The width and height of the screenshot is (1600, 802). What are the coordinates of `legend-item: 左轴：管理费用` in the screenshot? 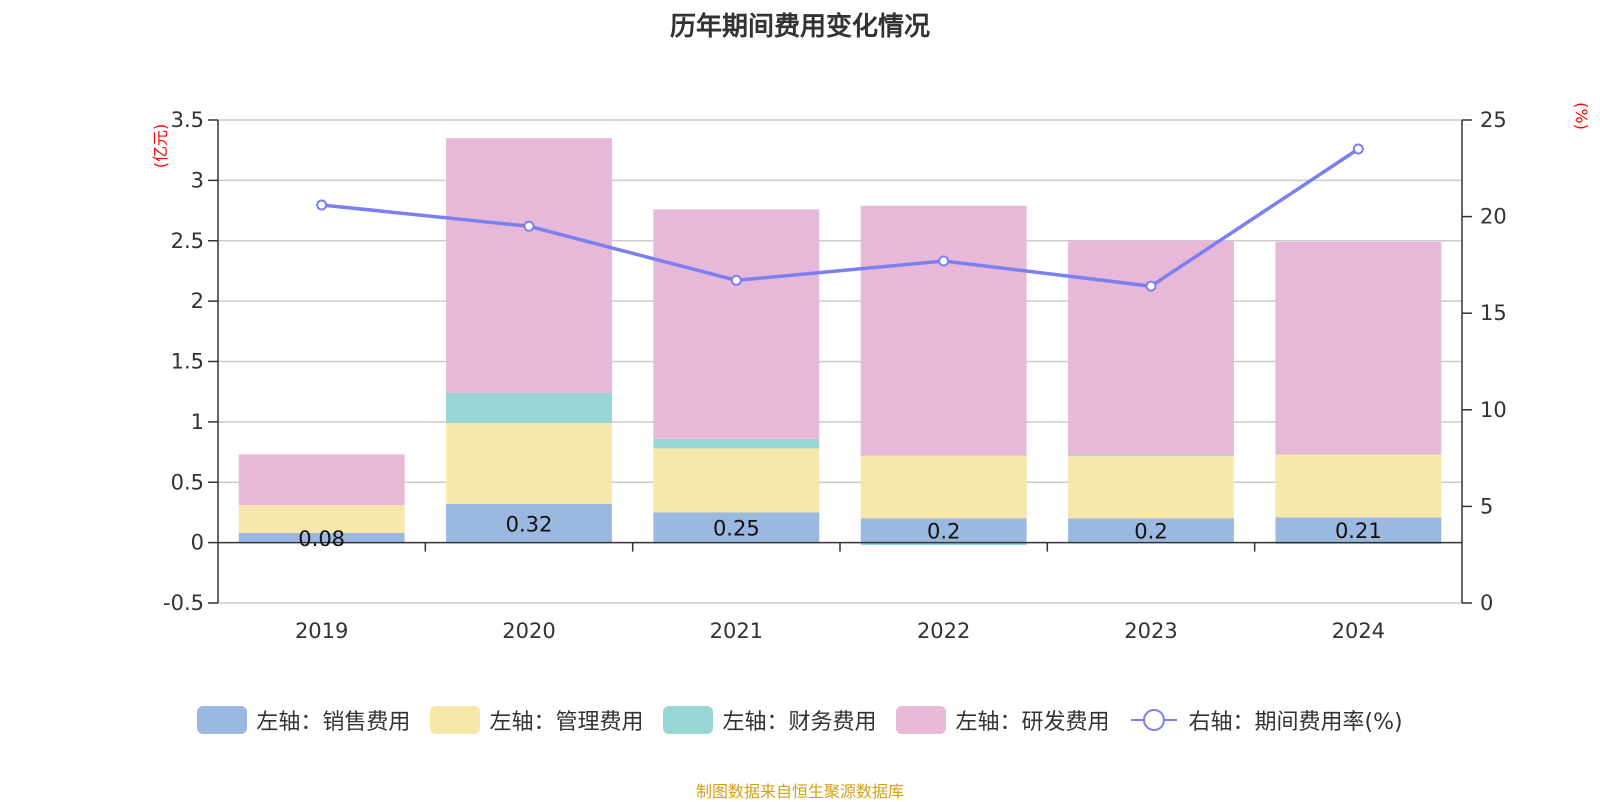 It's located at (536, 720).